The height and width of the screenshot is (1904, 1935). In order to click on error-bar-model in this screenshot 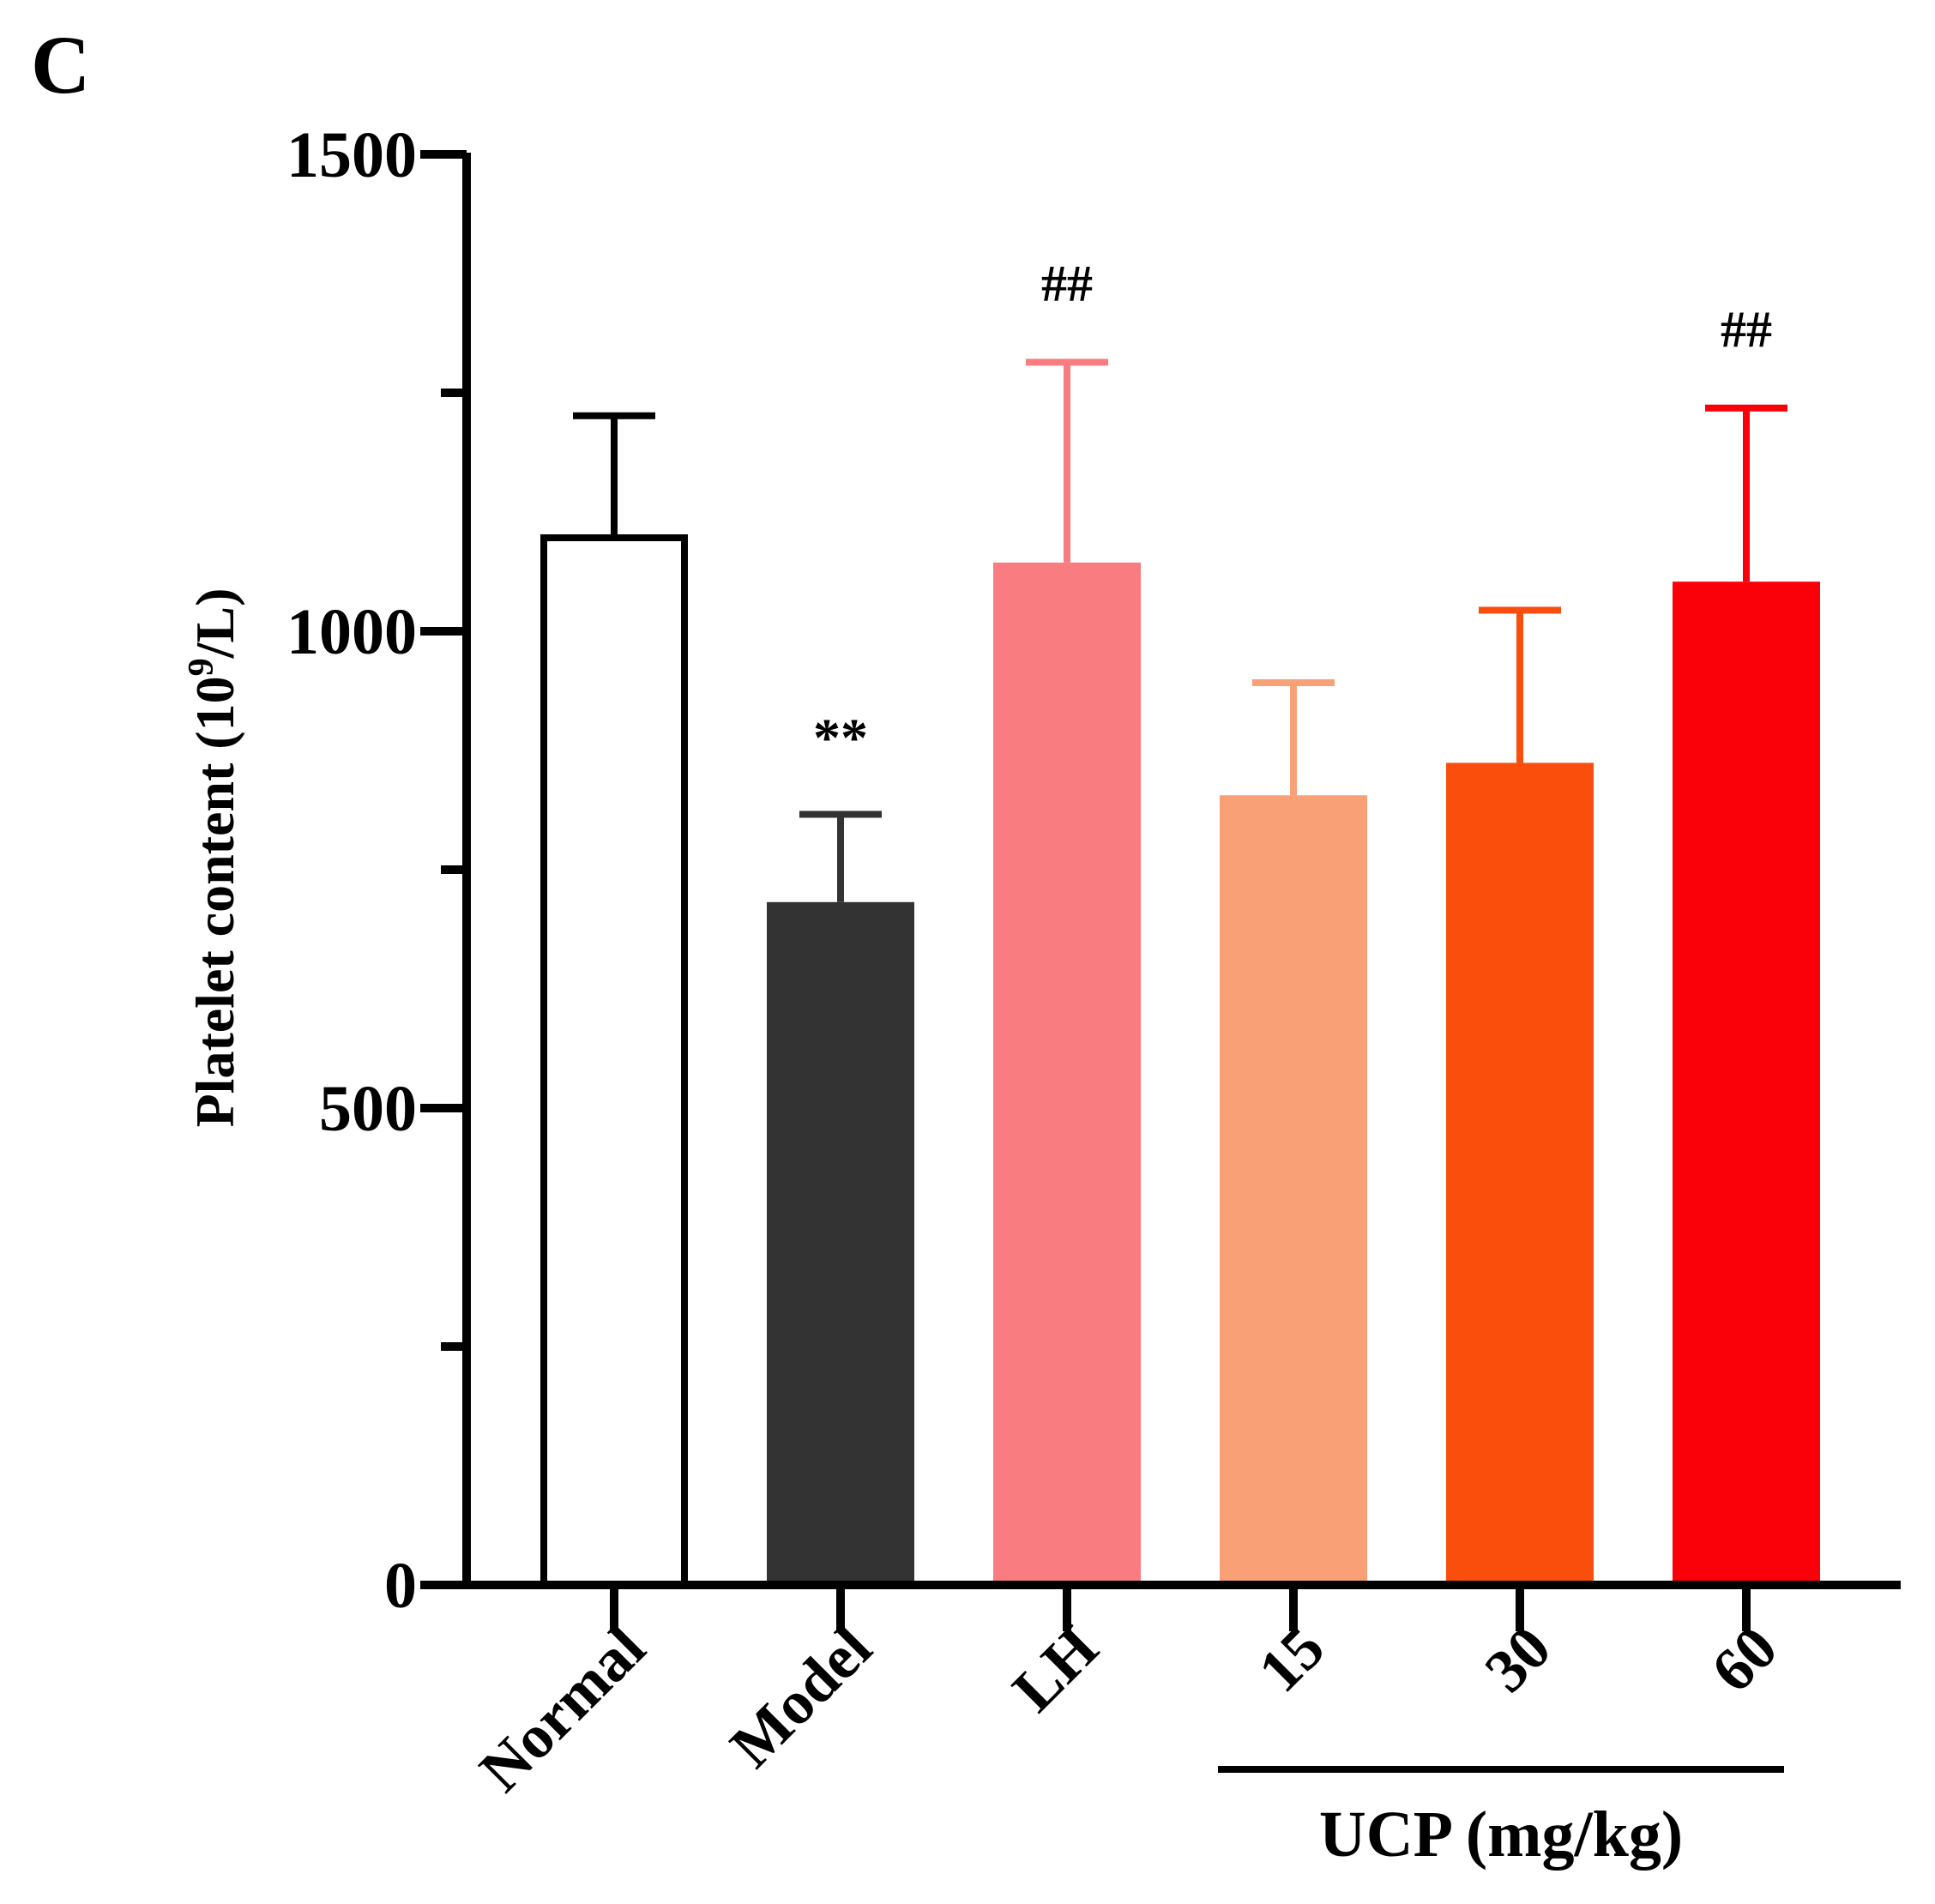, I will do `click(840, 856)`.